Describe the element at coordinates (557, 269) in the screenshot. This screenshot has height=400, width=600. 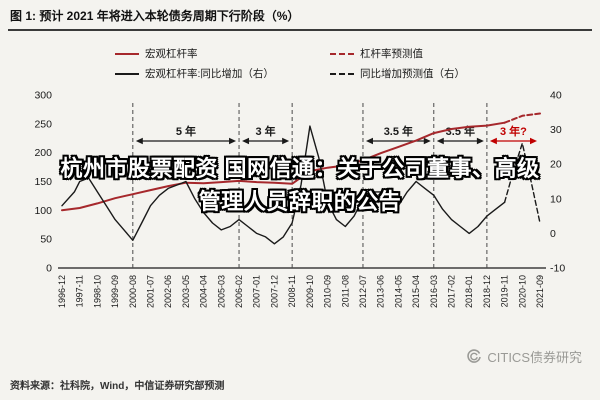
I see `right-axis-tick: -10` at that location.